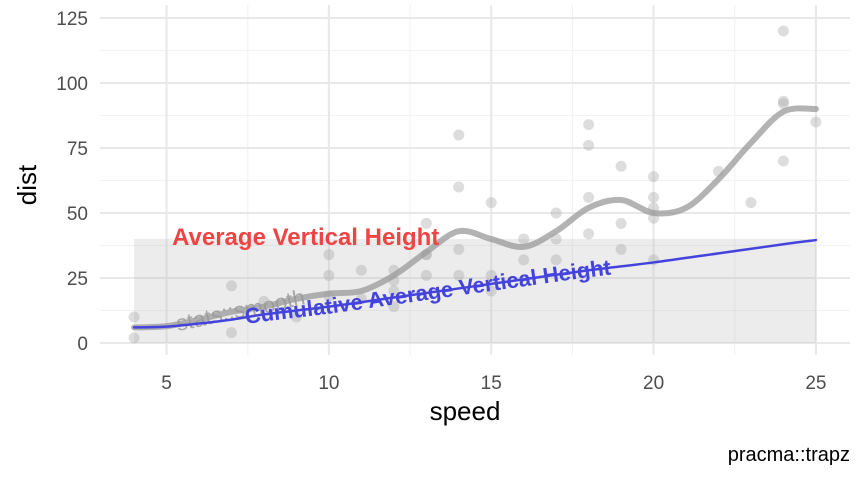 The height and width of the screenshot is (480, 864). I want to click on y-tick-label: 125, so click(72, 19).